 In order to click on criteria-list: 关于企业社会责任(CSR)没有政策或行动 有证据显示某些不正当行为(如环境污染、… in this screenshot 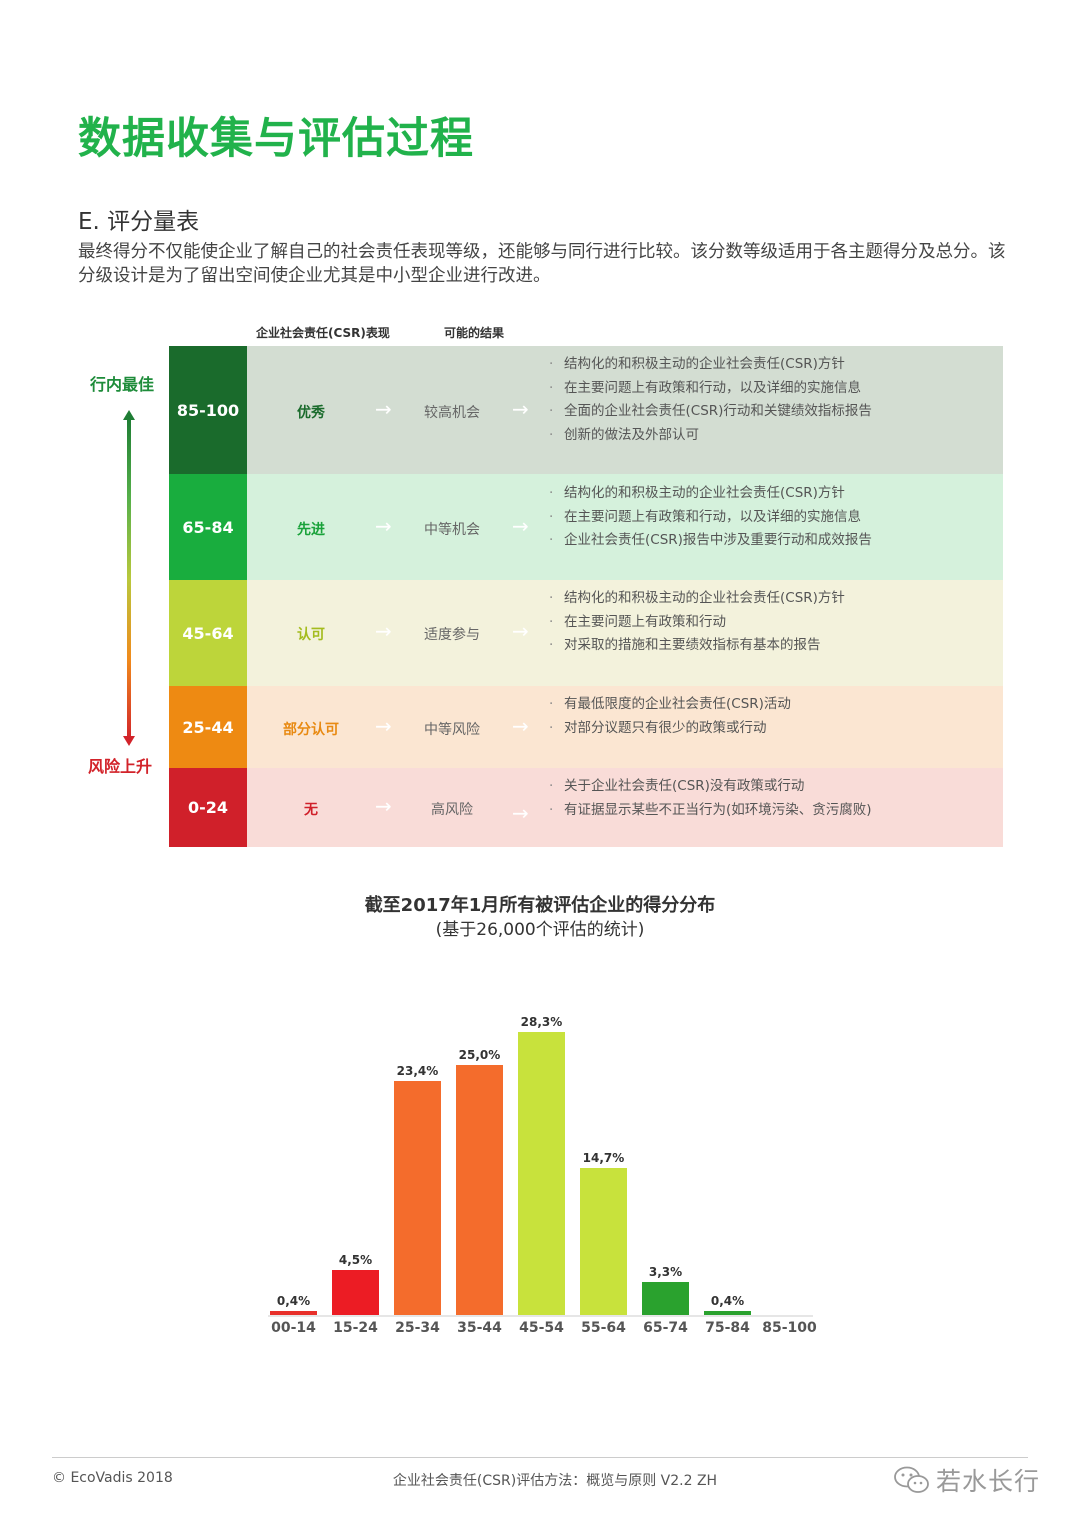, I will do `click(710, 798)`.